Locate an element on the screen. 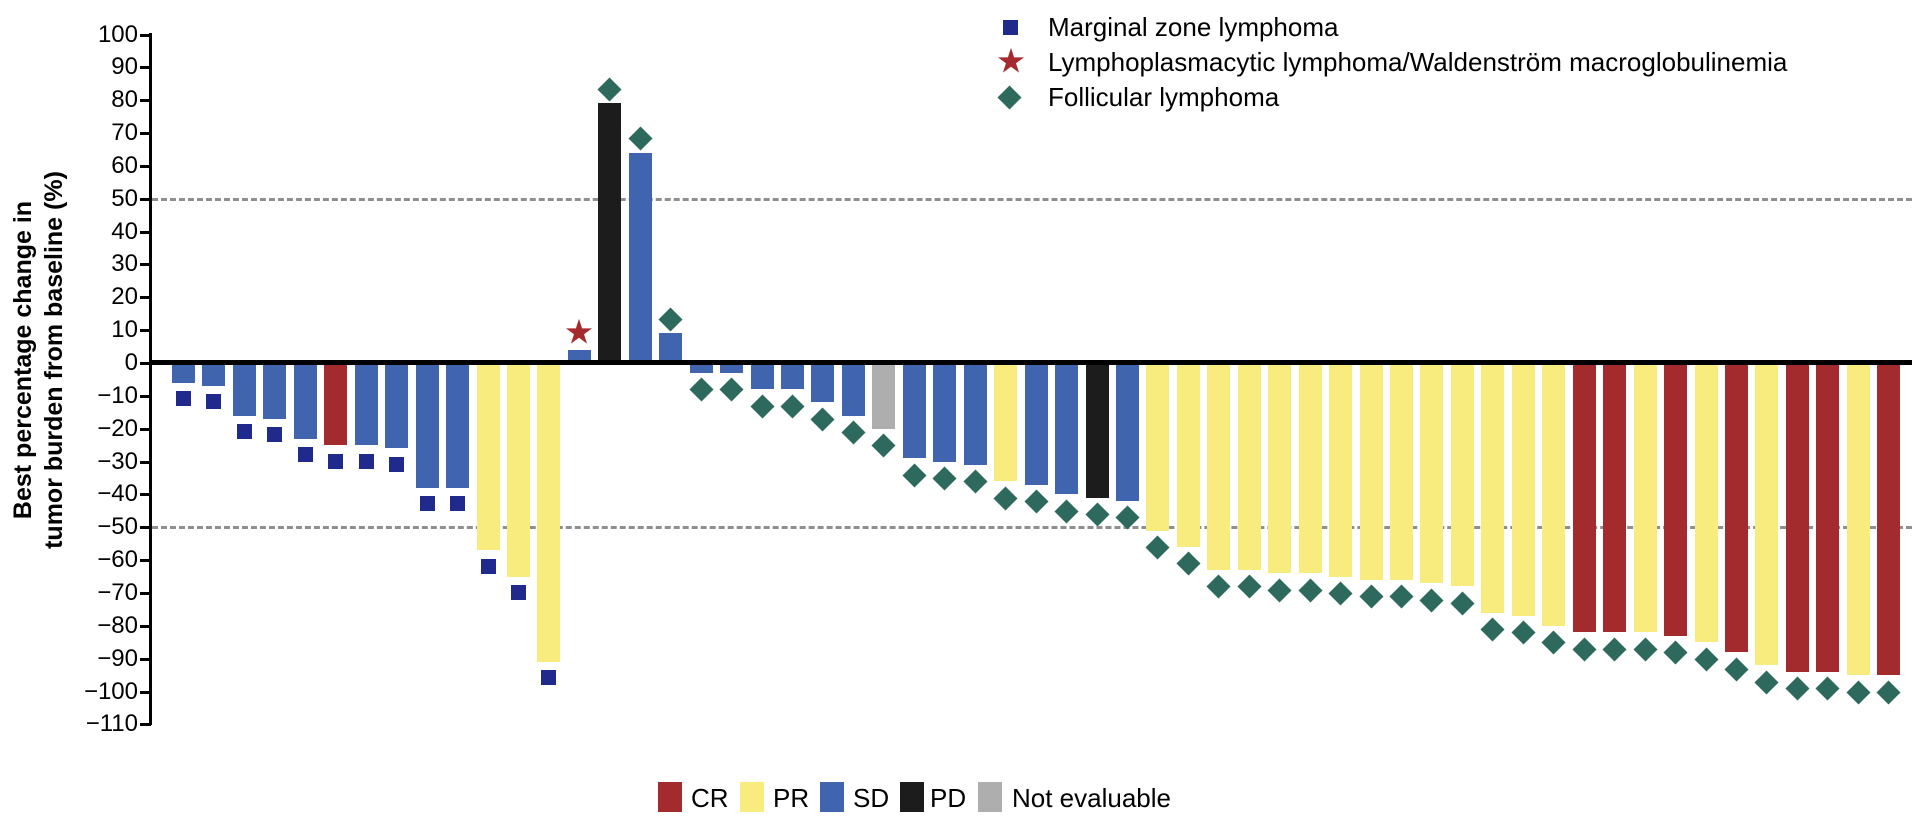  legend-label: SD is located at coordinates (871, 798).